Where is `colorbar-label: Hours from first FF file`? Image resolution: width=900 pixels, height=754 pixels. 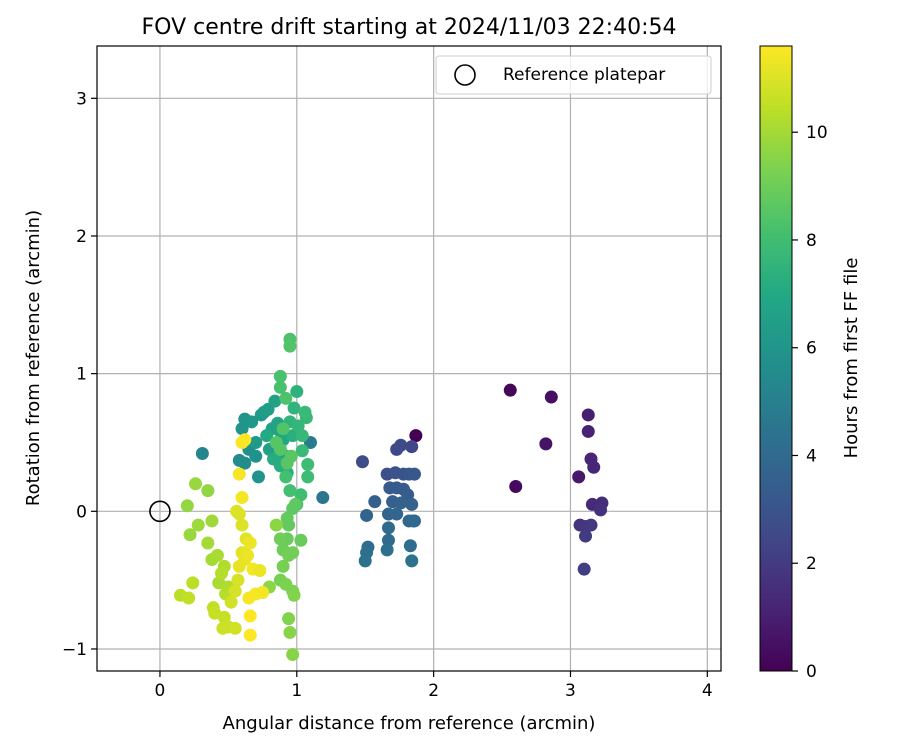
colorbar-label: Hours from first FF file is located at coordinates (851, 358).